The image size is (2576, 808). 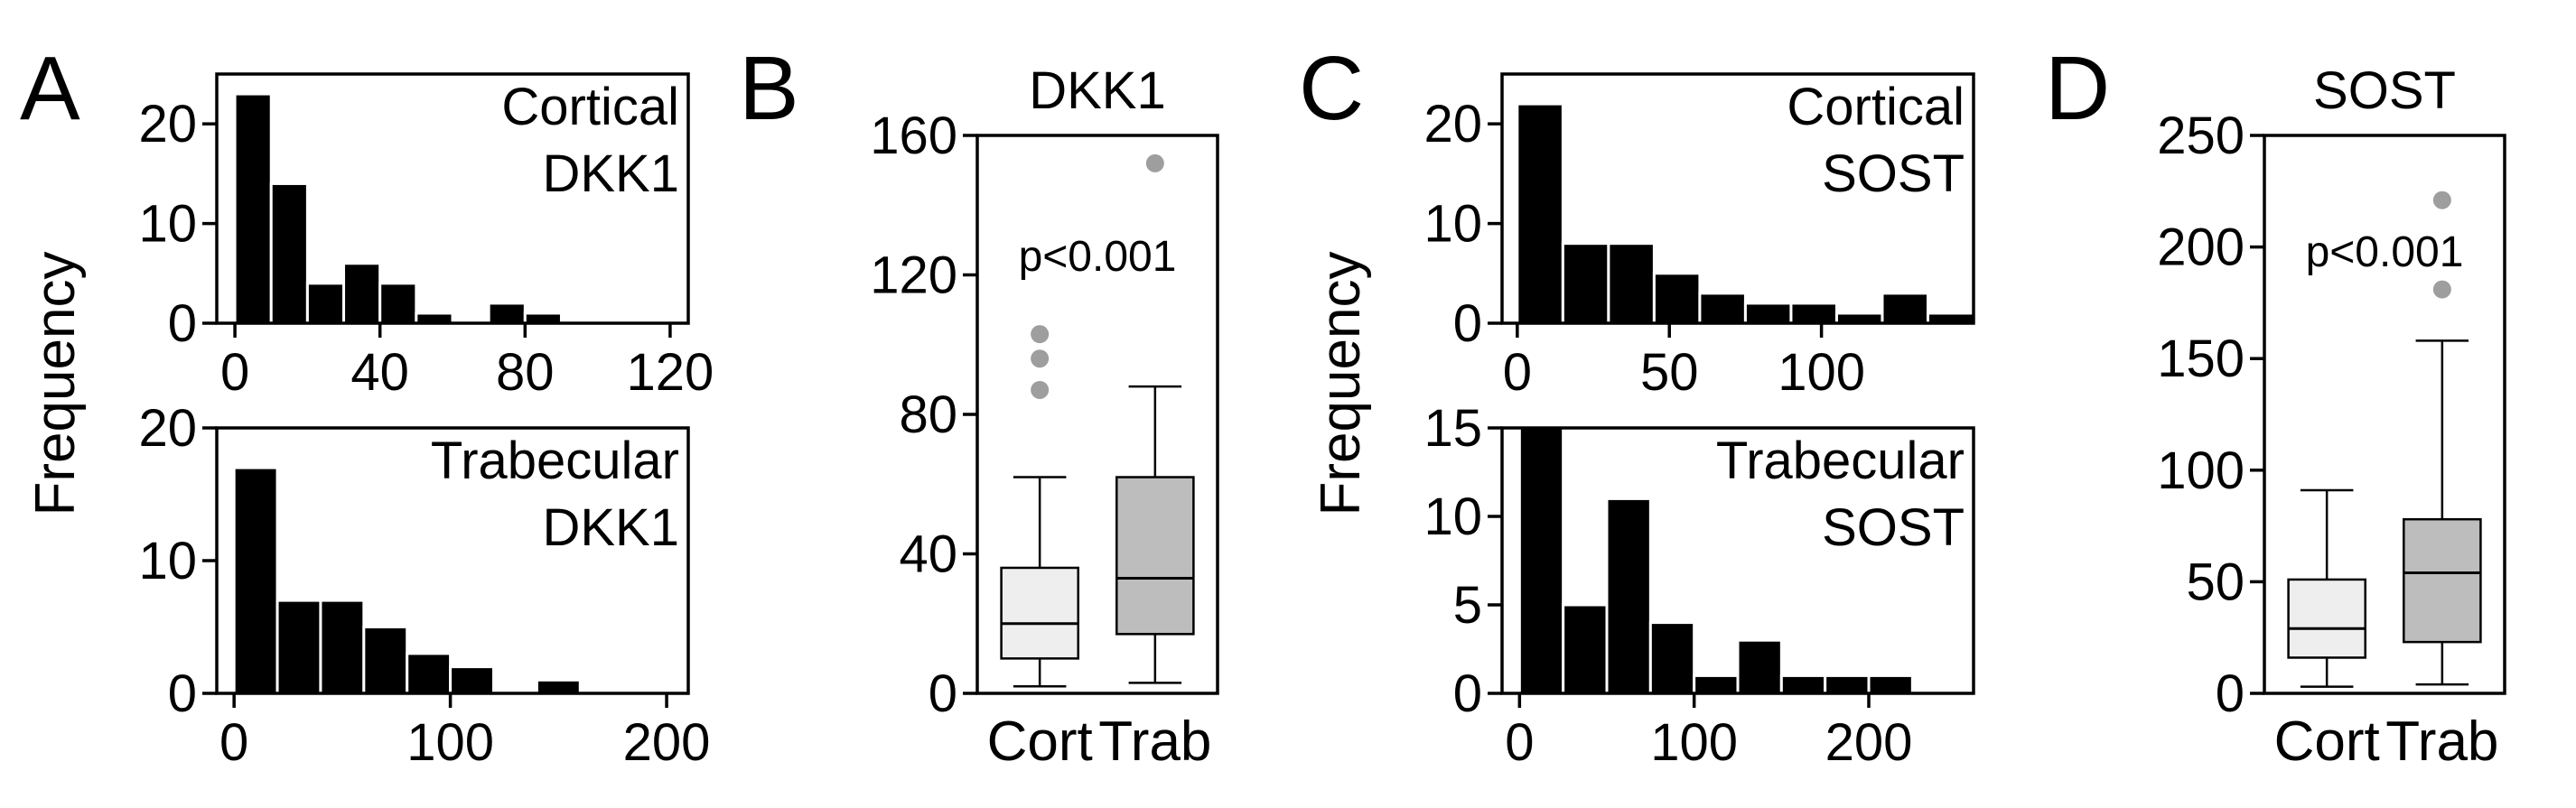 I want to click on x-tick-label: 80, so click(x=525, y=372).